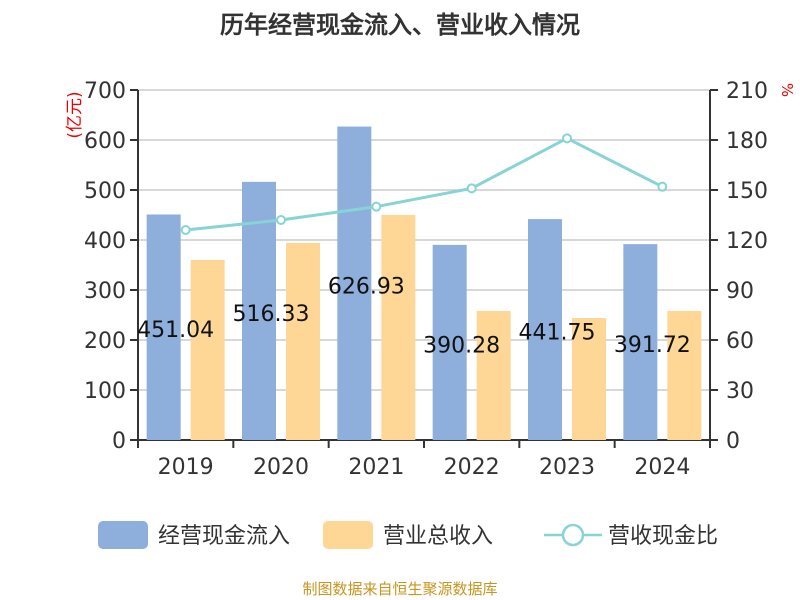 The height and width of the screenshot is (600, 800). What do you see at coordinates (472, 467) in the screenshot?
I see `x-tick-label: 2022` at bounding box center [472, 467].